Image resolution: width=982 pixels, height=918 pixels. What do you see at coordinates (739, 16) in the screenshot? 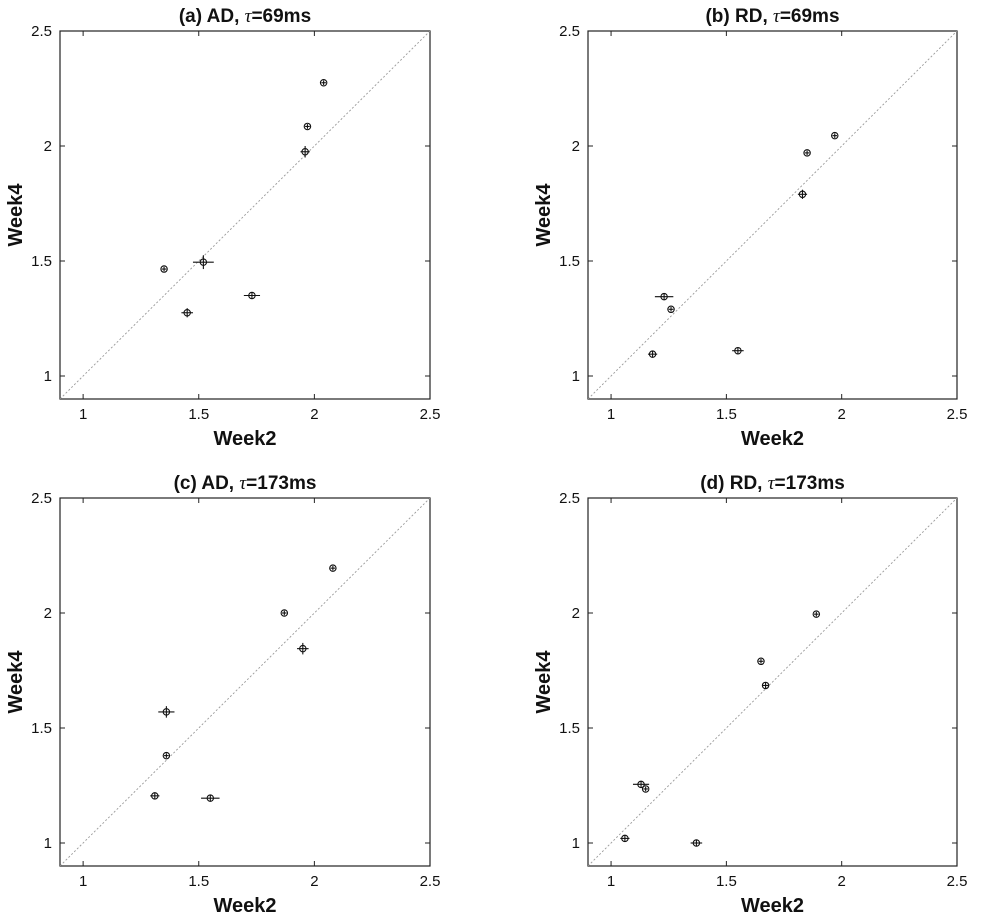
I see `title-prefix: (b) RD,` at bounding box center [739, 16].